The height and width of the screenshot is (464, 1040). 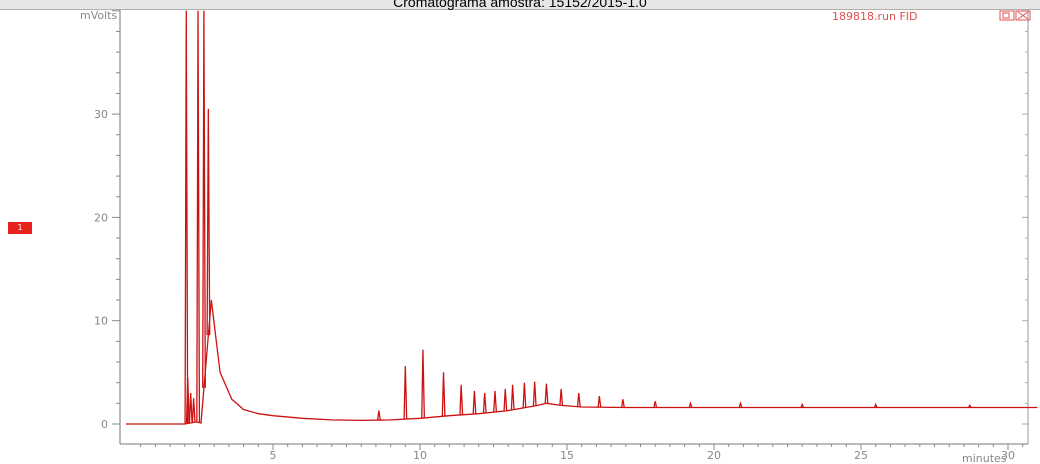 I want to click on y-tick-label: 20, so click(x=101, y=217).